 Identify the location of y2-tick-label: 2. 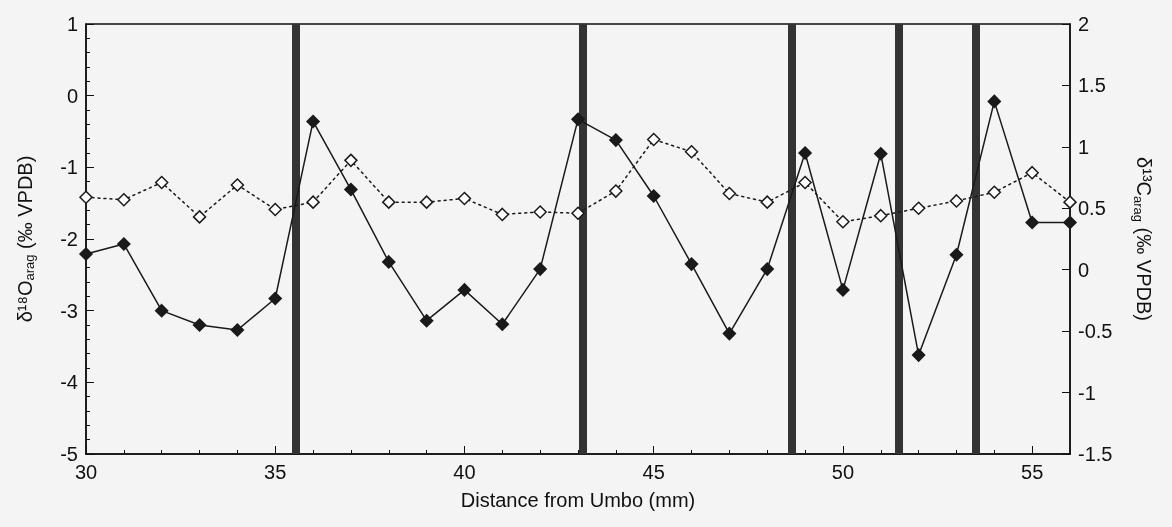
(1084, 24).